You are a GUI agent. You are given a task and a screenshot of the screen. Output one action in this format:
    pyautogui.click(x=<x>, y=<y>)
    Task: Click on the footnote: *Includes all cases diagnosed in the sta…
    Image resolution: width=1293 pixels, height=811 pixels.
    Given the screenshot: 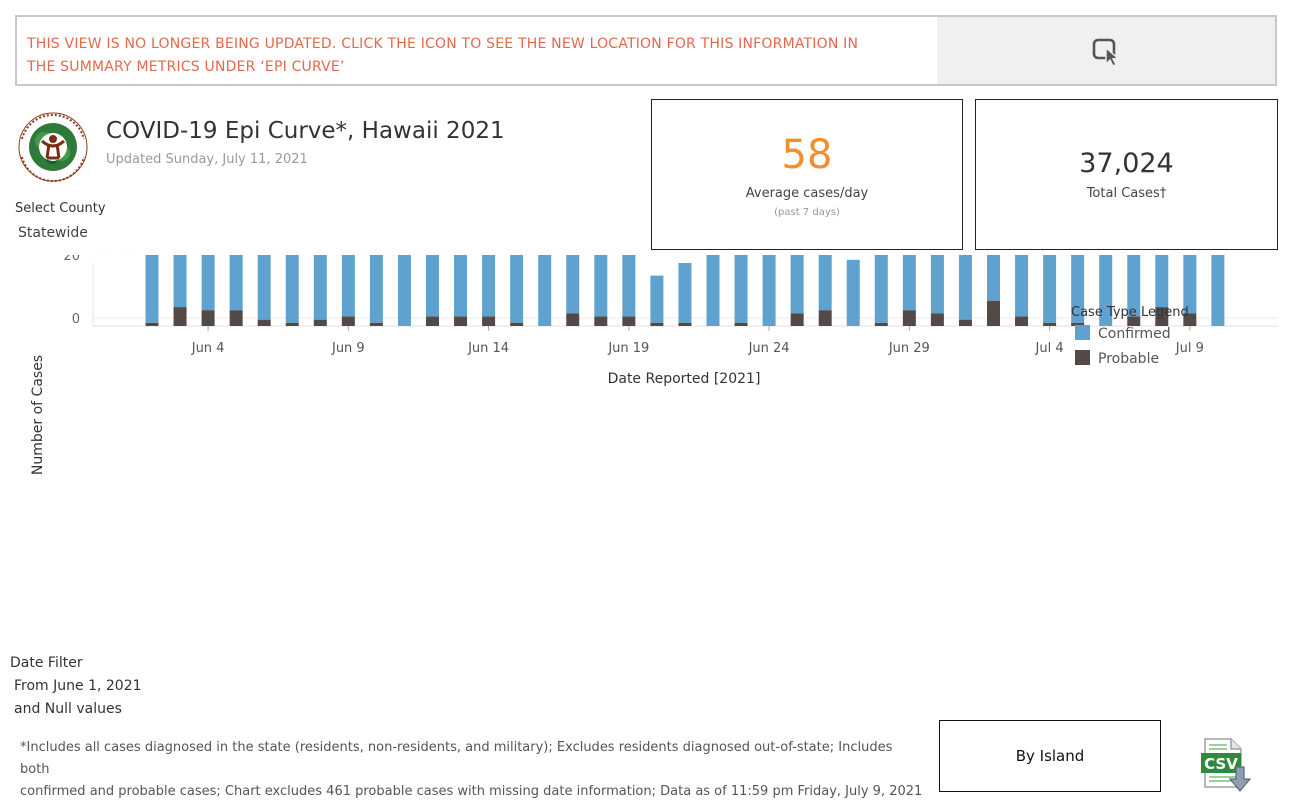 What is the action you would take?
    pyautogui.click(x=472, y=770)
    